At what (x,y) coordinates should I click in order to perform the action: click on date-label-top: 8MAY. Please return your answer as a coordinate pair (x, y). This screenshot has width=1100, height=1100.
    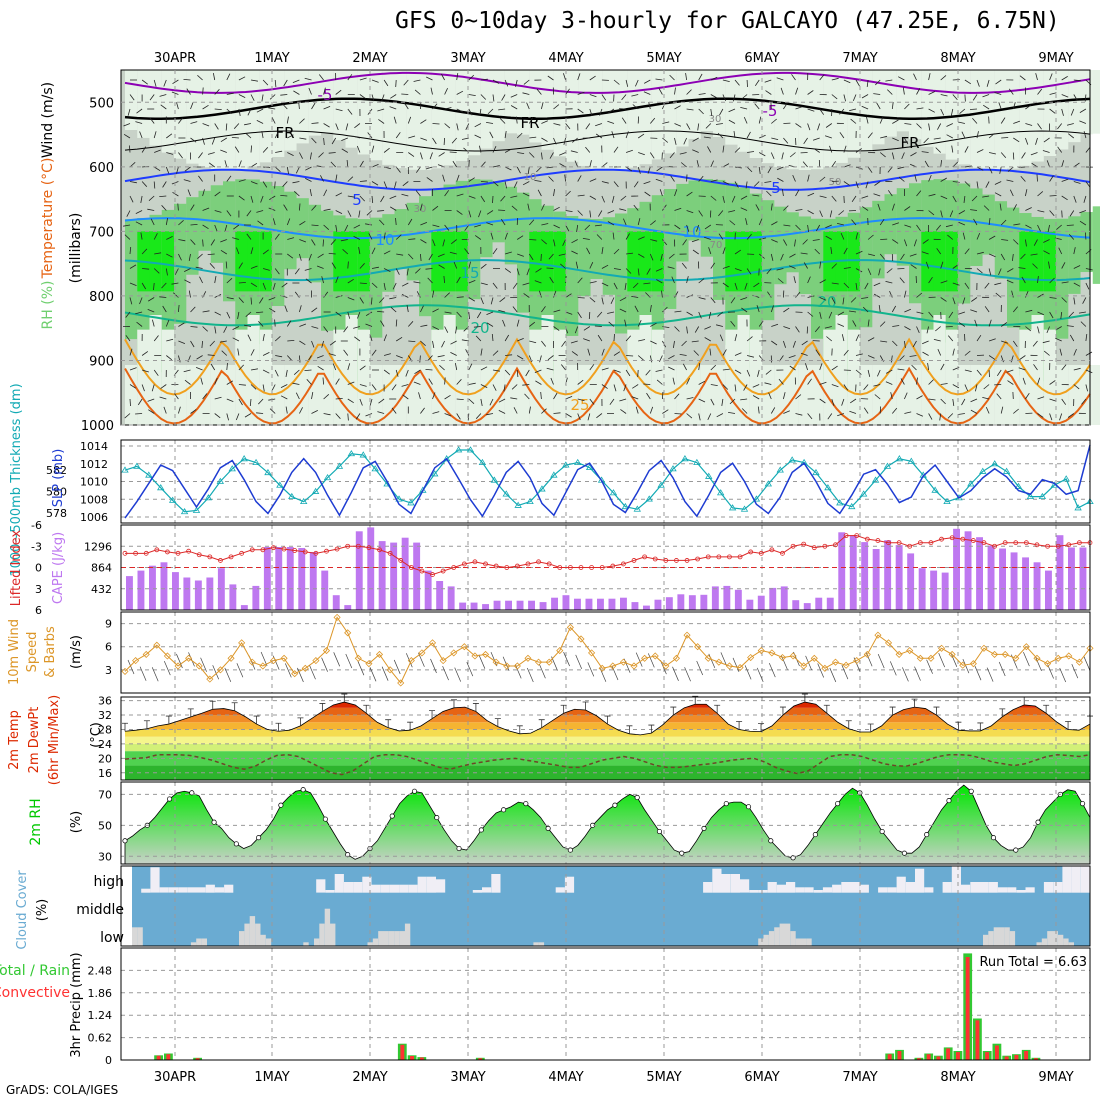
    Looking at the image, I should click on (957, 58).